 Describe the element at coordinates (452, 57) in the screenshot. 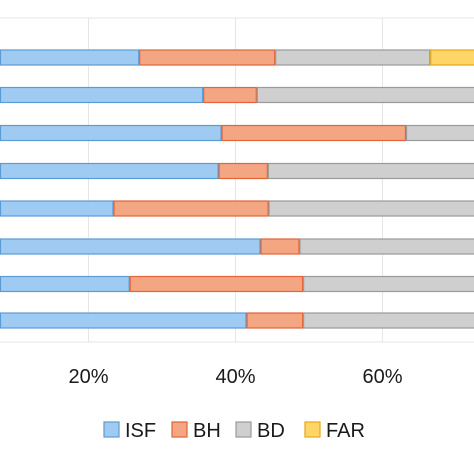

I see `bar-1-far` at that location.